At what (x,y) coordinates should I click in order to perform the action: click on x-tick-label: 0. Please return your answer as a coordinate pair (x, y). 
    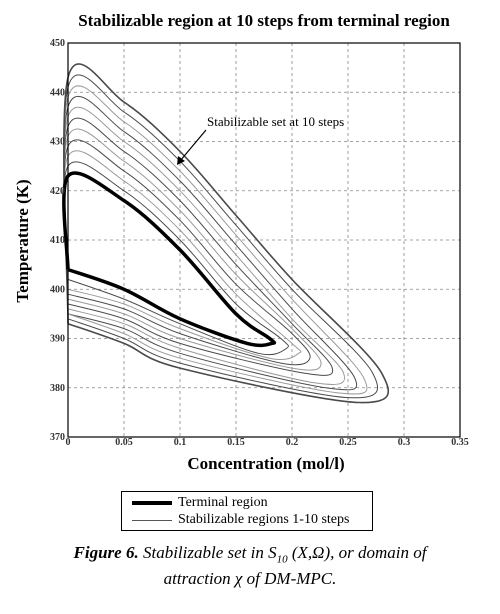
    Looking at the image, I should click on (68, 442).